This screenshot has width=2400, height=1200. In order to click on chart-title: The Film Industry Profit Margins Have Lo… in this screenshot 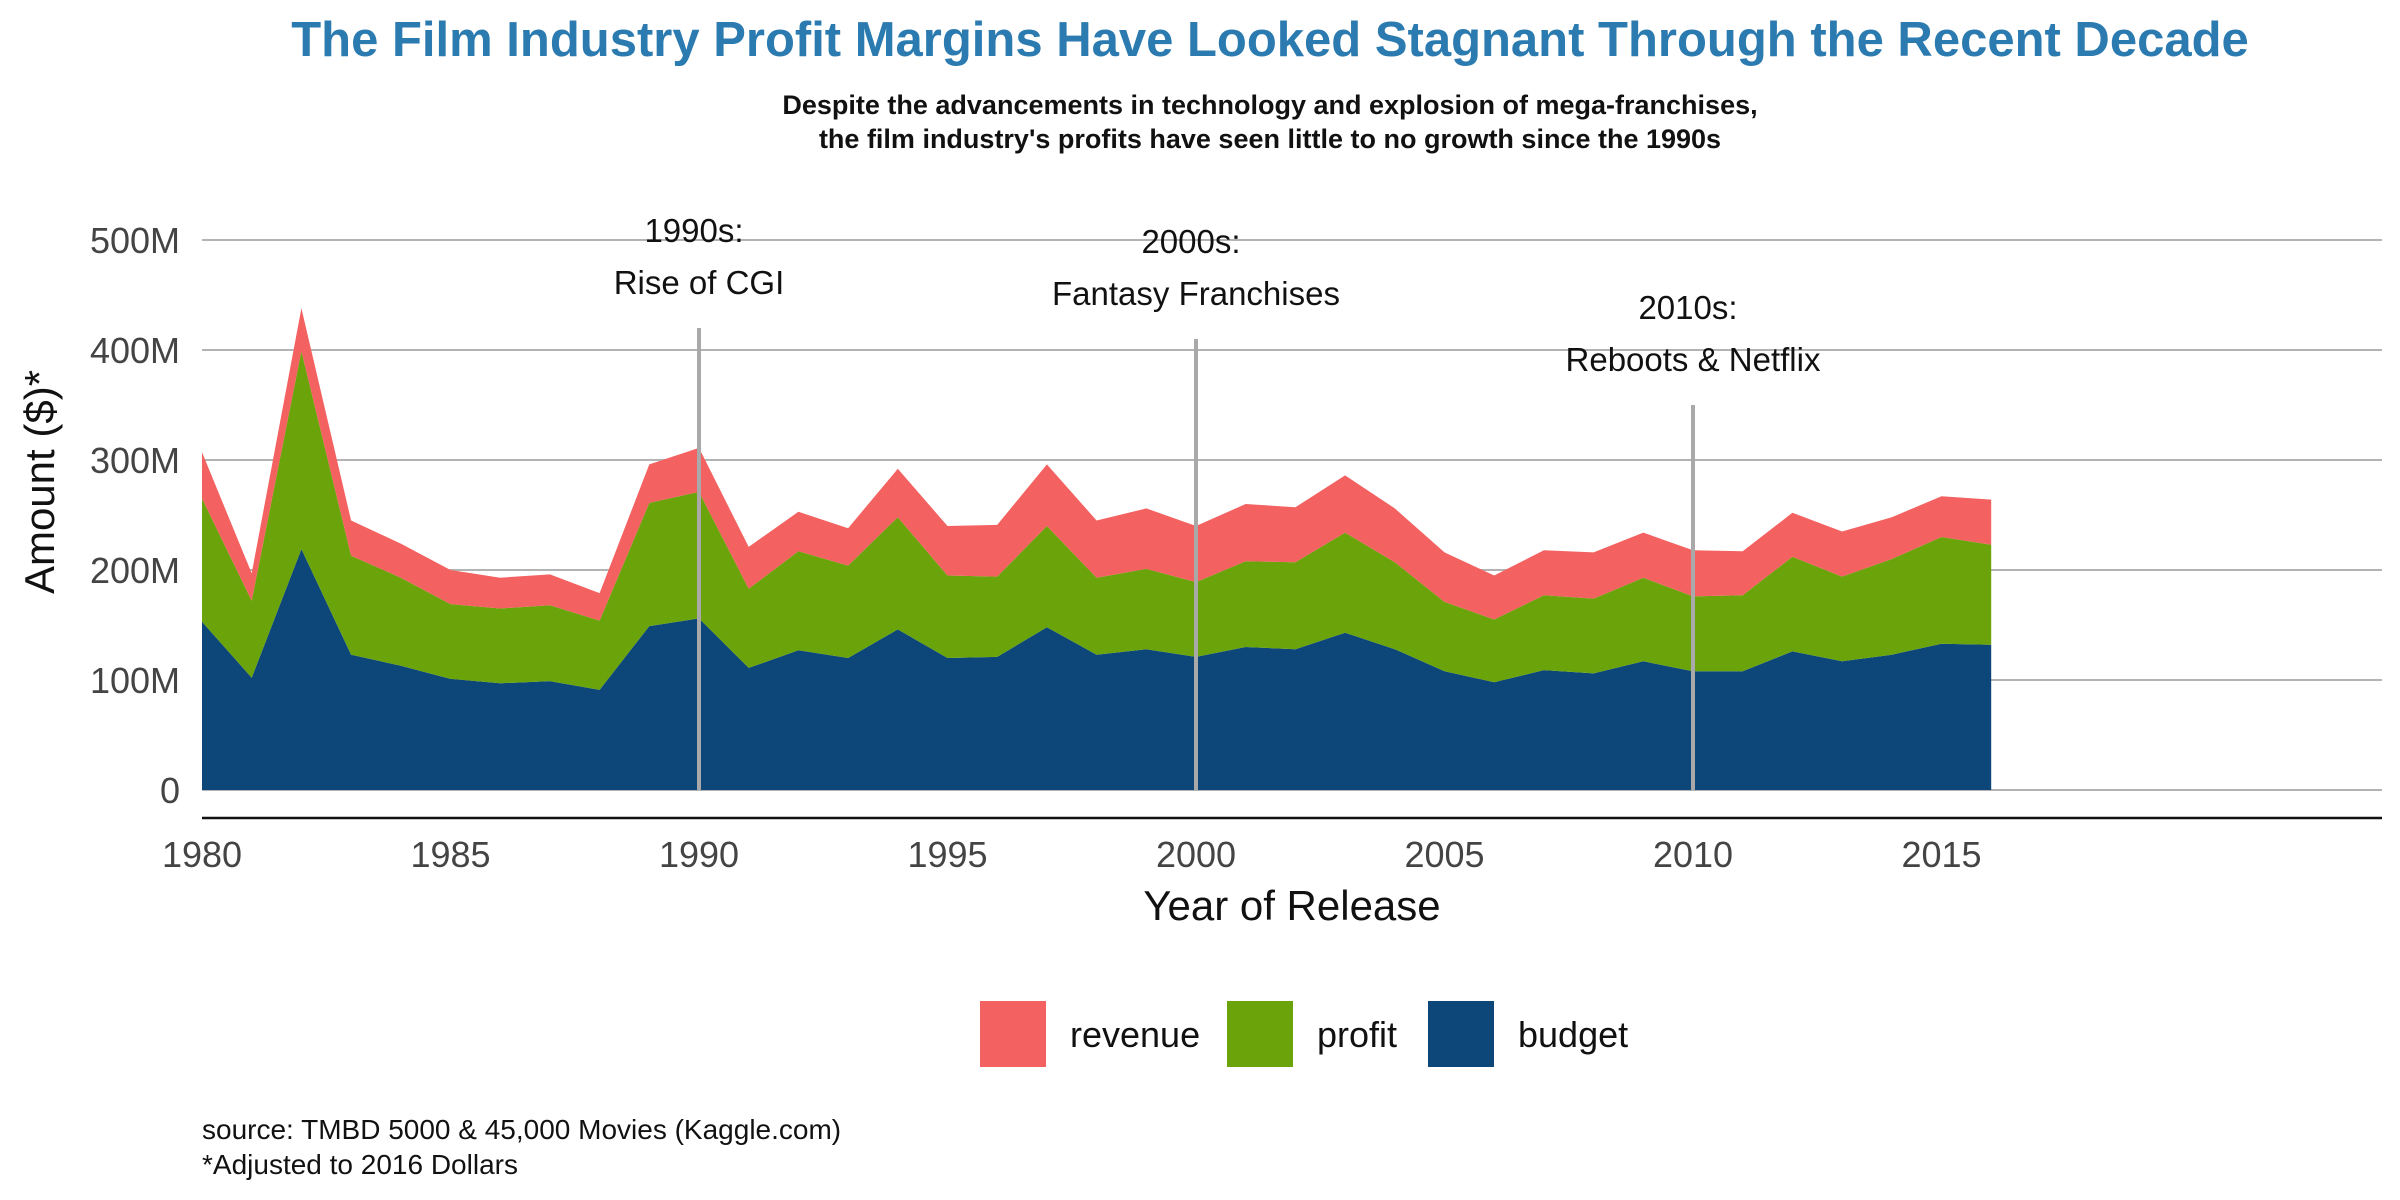, I will do `click(1270, 40)`.